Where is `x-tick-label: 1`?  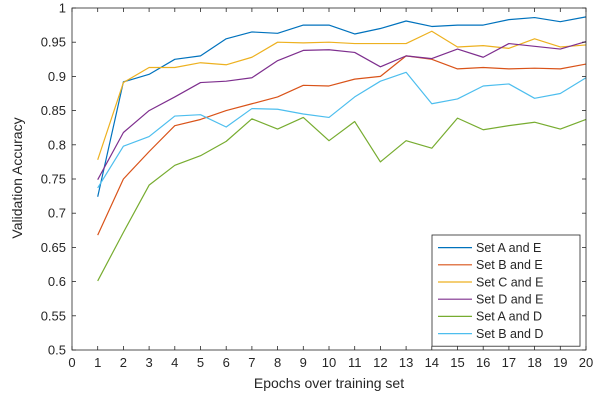
x-tick-label: 1 is located at coordinates (97, 362).